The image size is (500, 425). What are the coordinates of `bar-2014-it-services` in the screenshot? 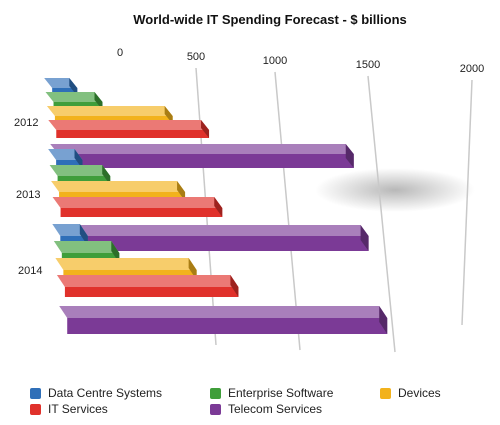 It's located at (147, 286).